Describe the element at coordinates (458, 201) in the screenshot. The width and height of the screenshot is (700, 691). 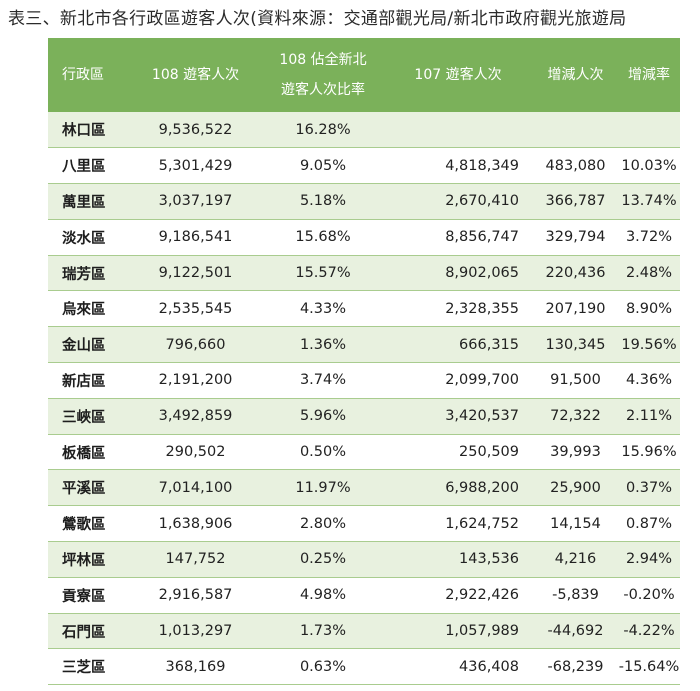
I see `cell-visitors-107: 2,670,410` at that location.